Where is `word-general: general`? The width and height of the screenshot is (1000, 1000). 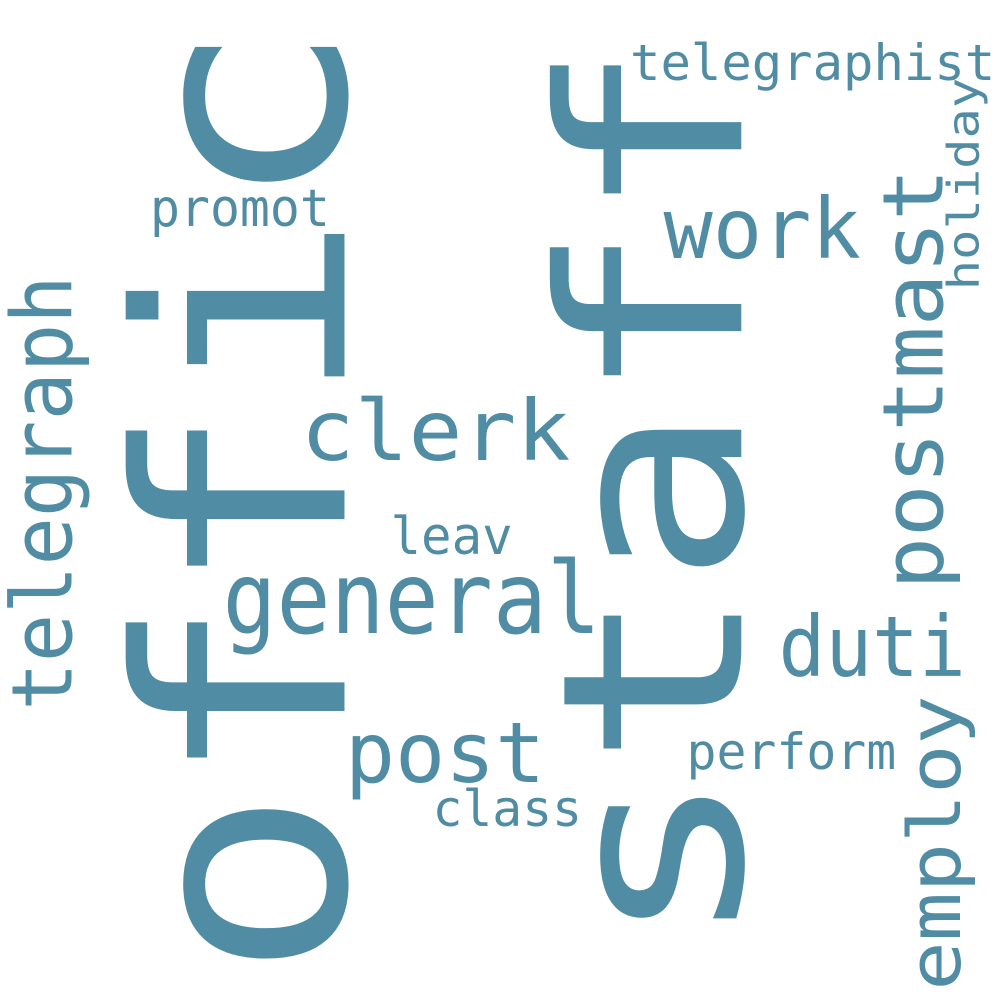
word-general: general is located at coordinates (411, 598).